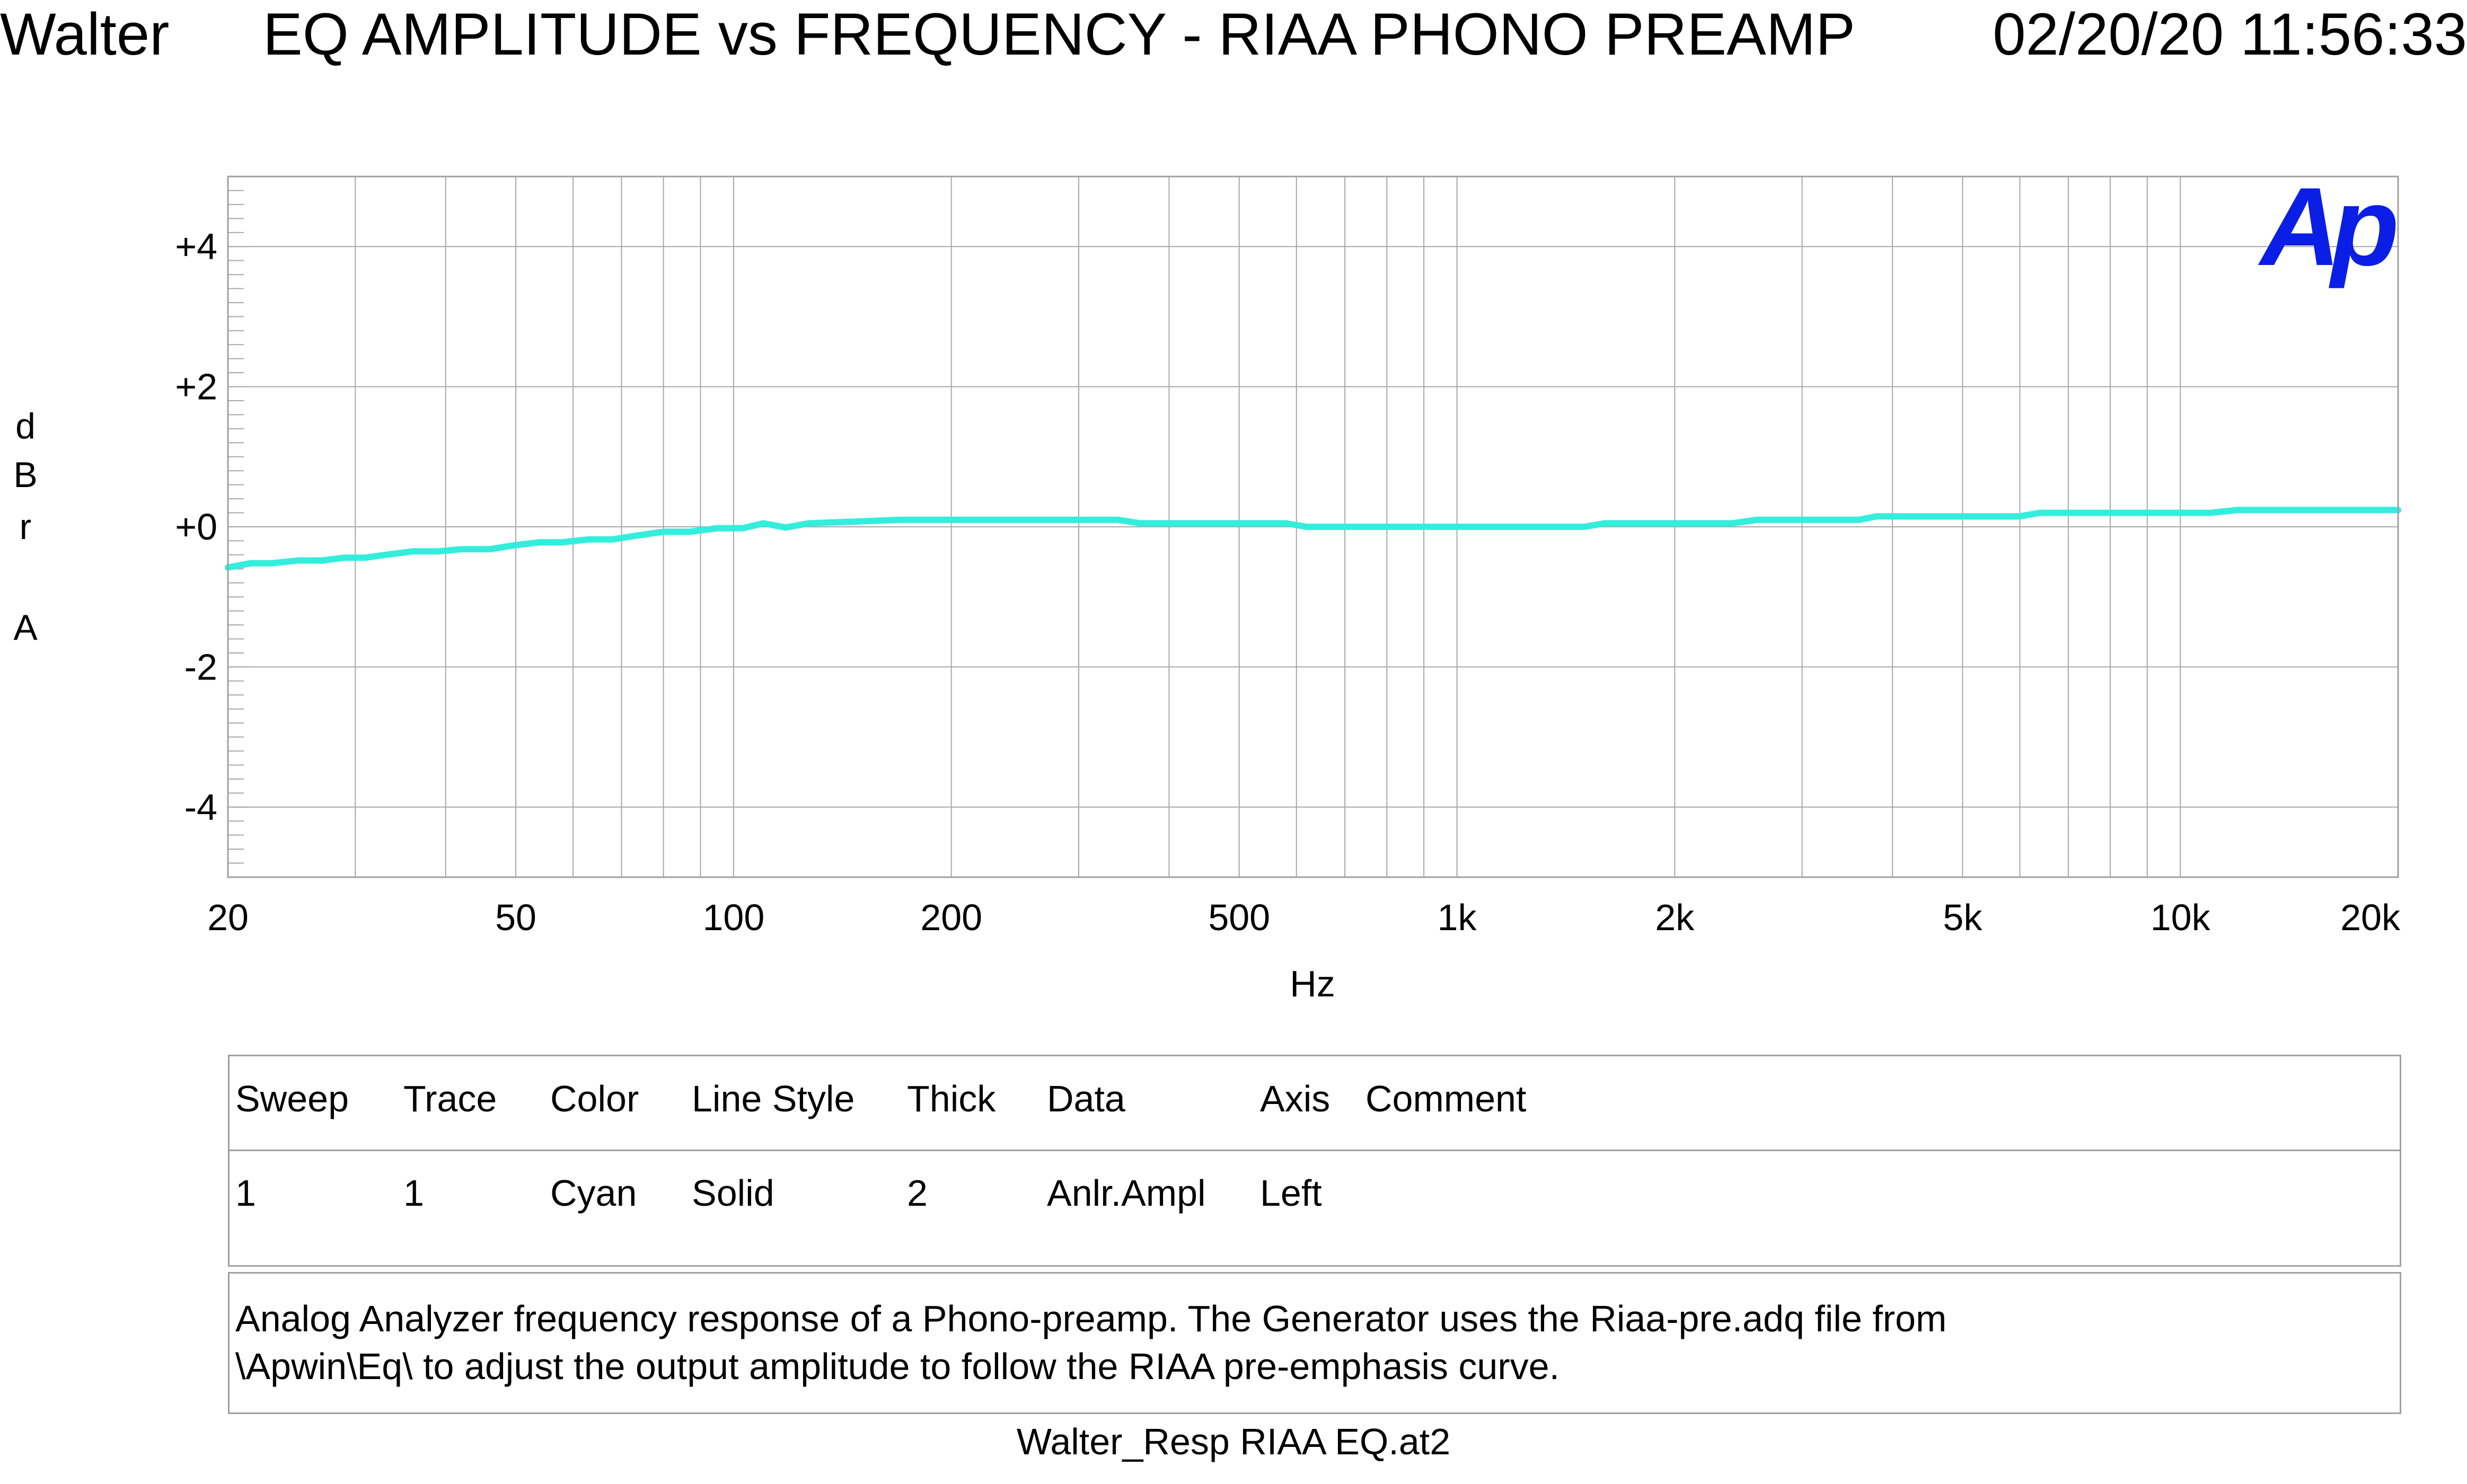  Describe the element at coordinates (733, 1193) in the screenshot. I see `legend-cell: Solid` at that location.